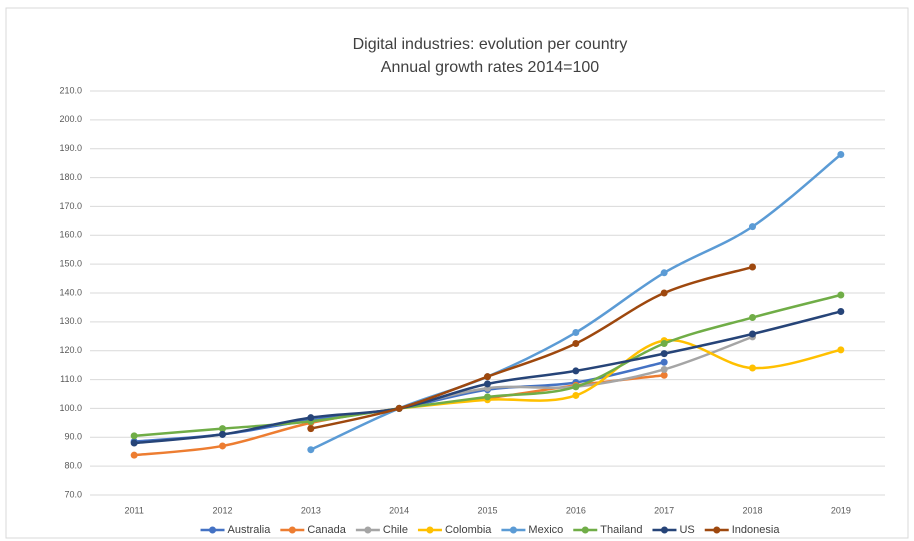  What do you see at coordinates (70, 148) in the screenshot?
I see `y-tick-label: 190.0` at bounding box center [70, 148].